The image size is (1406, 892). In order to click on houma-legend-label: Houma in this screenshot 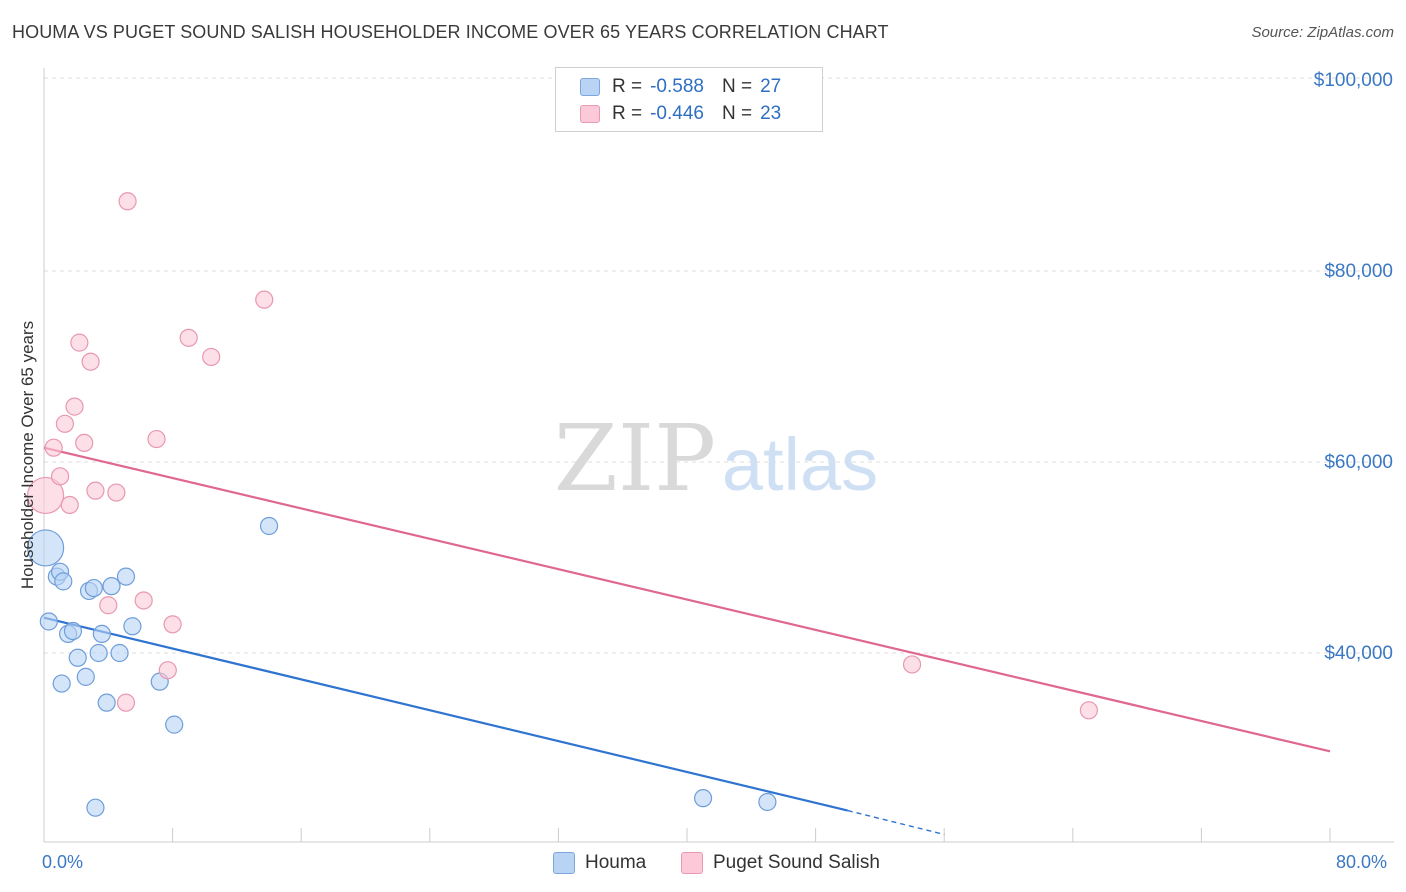, I will do `click(616, 862)`.